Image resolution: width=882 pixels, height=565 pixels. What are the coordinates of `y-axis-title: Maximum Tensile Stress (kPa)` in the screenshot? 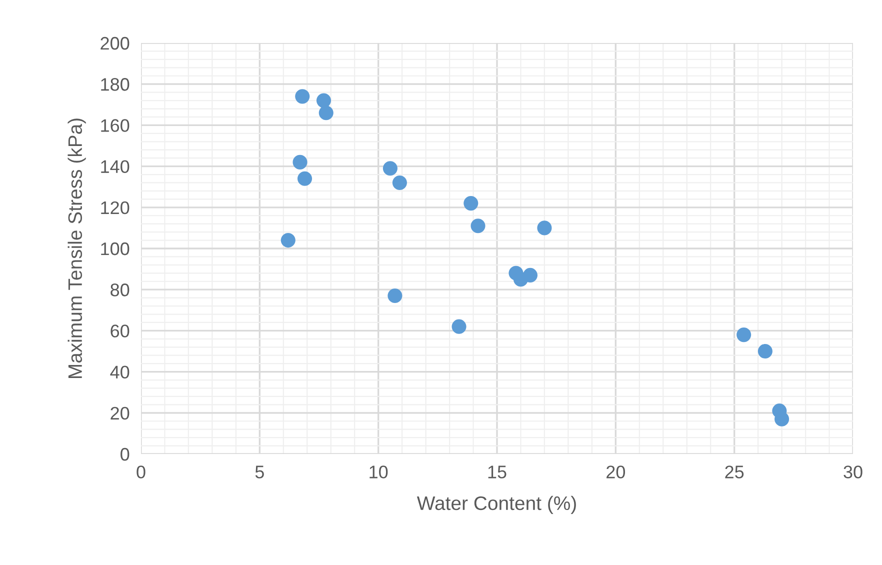 It's located at (77, 248).